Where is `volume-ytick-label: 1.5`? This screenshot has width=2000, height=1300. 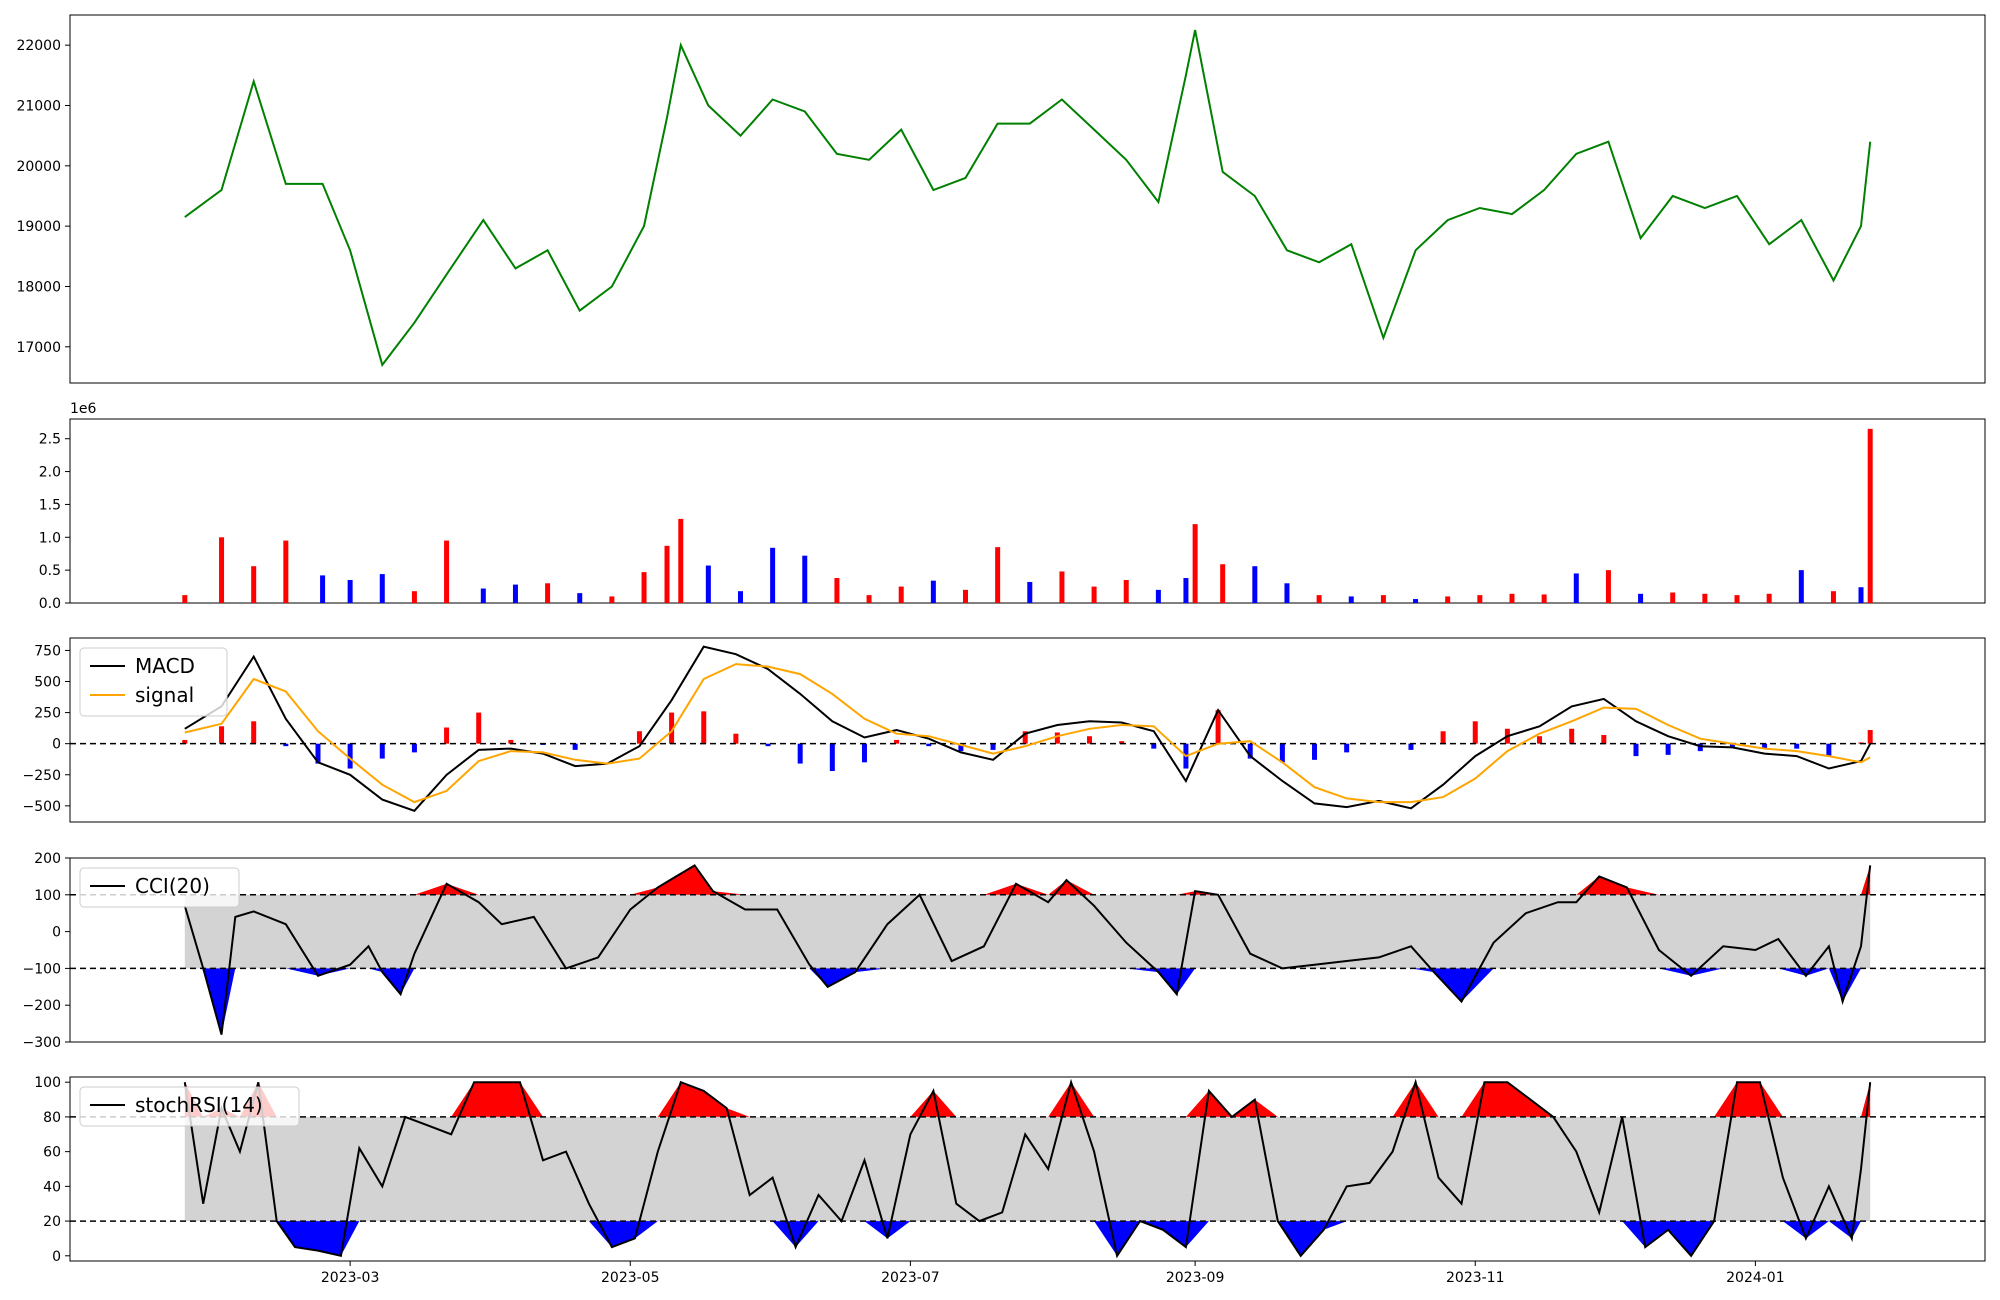
volume-ytick-label: 1.5 is located at coordinates (50, 505).